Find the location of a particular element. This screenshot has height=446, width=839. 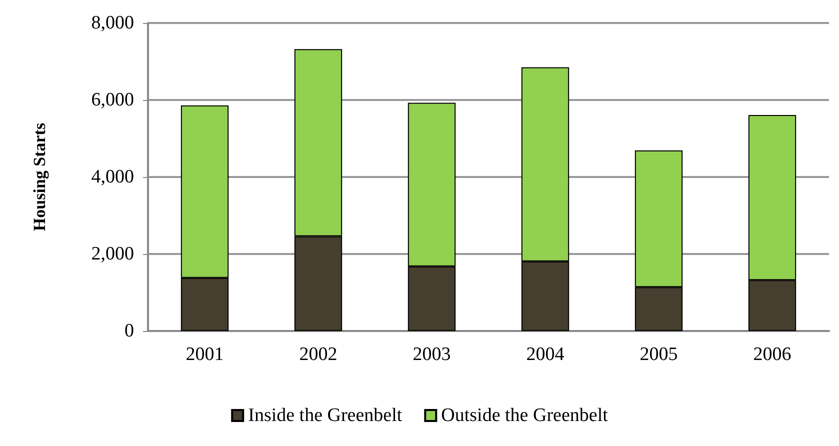

legend-label: Outside the Greenbelt is located at coordinates (525, 415).